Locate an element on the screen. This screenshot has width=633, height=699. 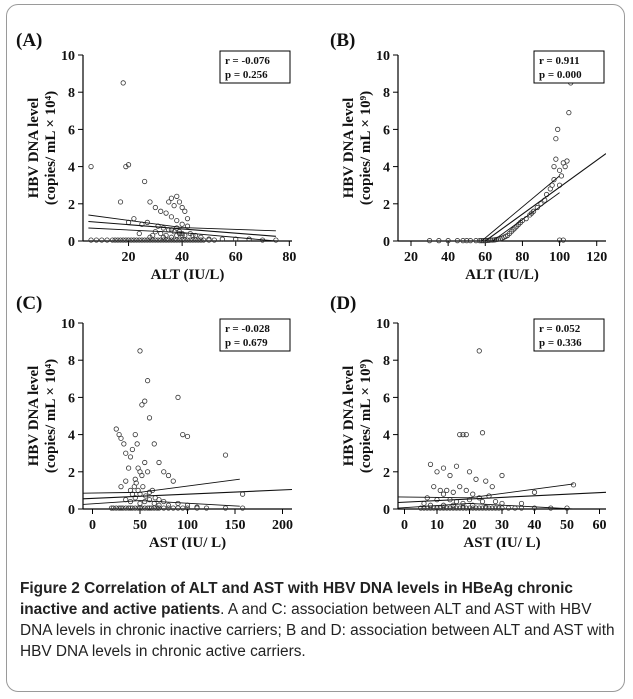
x-tick-label: 20 is located at coordinates (411, 257).